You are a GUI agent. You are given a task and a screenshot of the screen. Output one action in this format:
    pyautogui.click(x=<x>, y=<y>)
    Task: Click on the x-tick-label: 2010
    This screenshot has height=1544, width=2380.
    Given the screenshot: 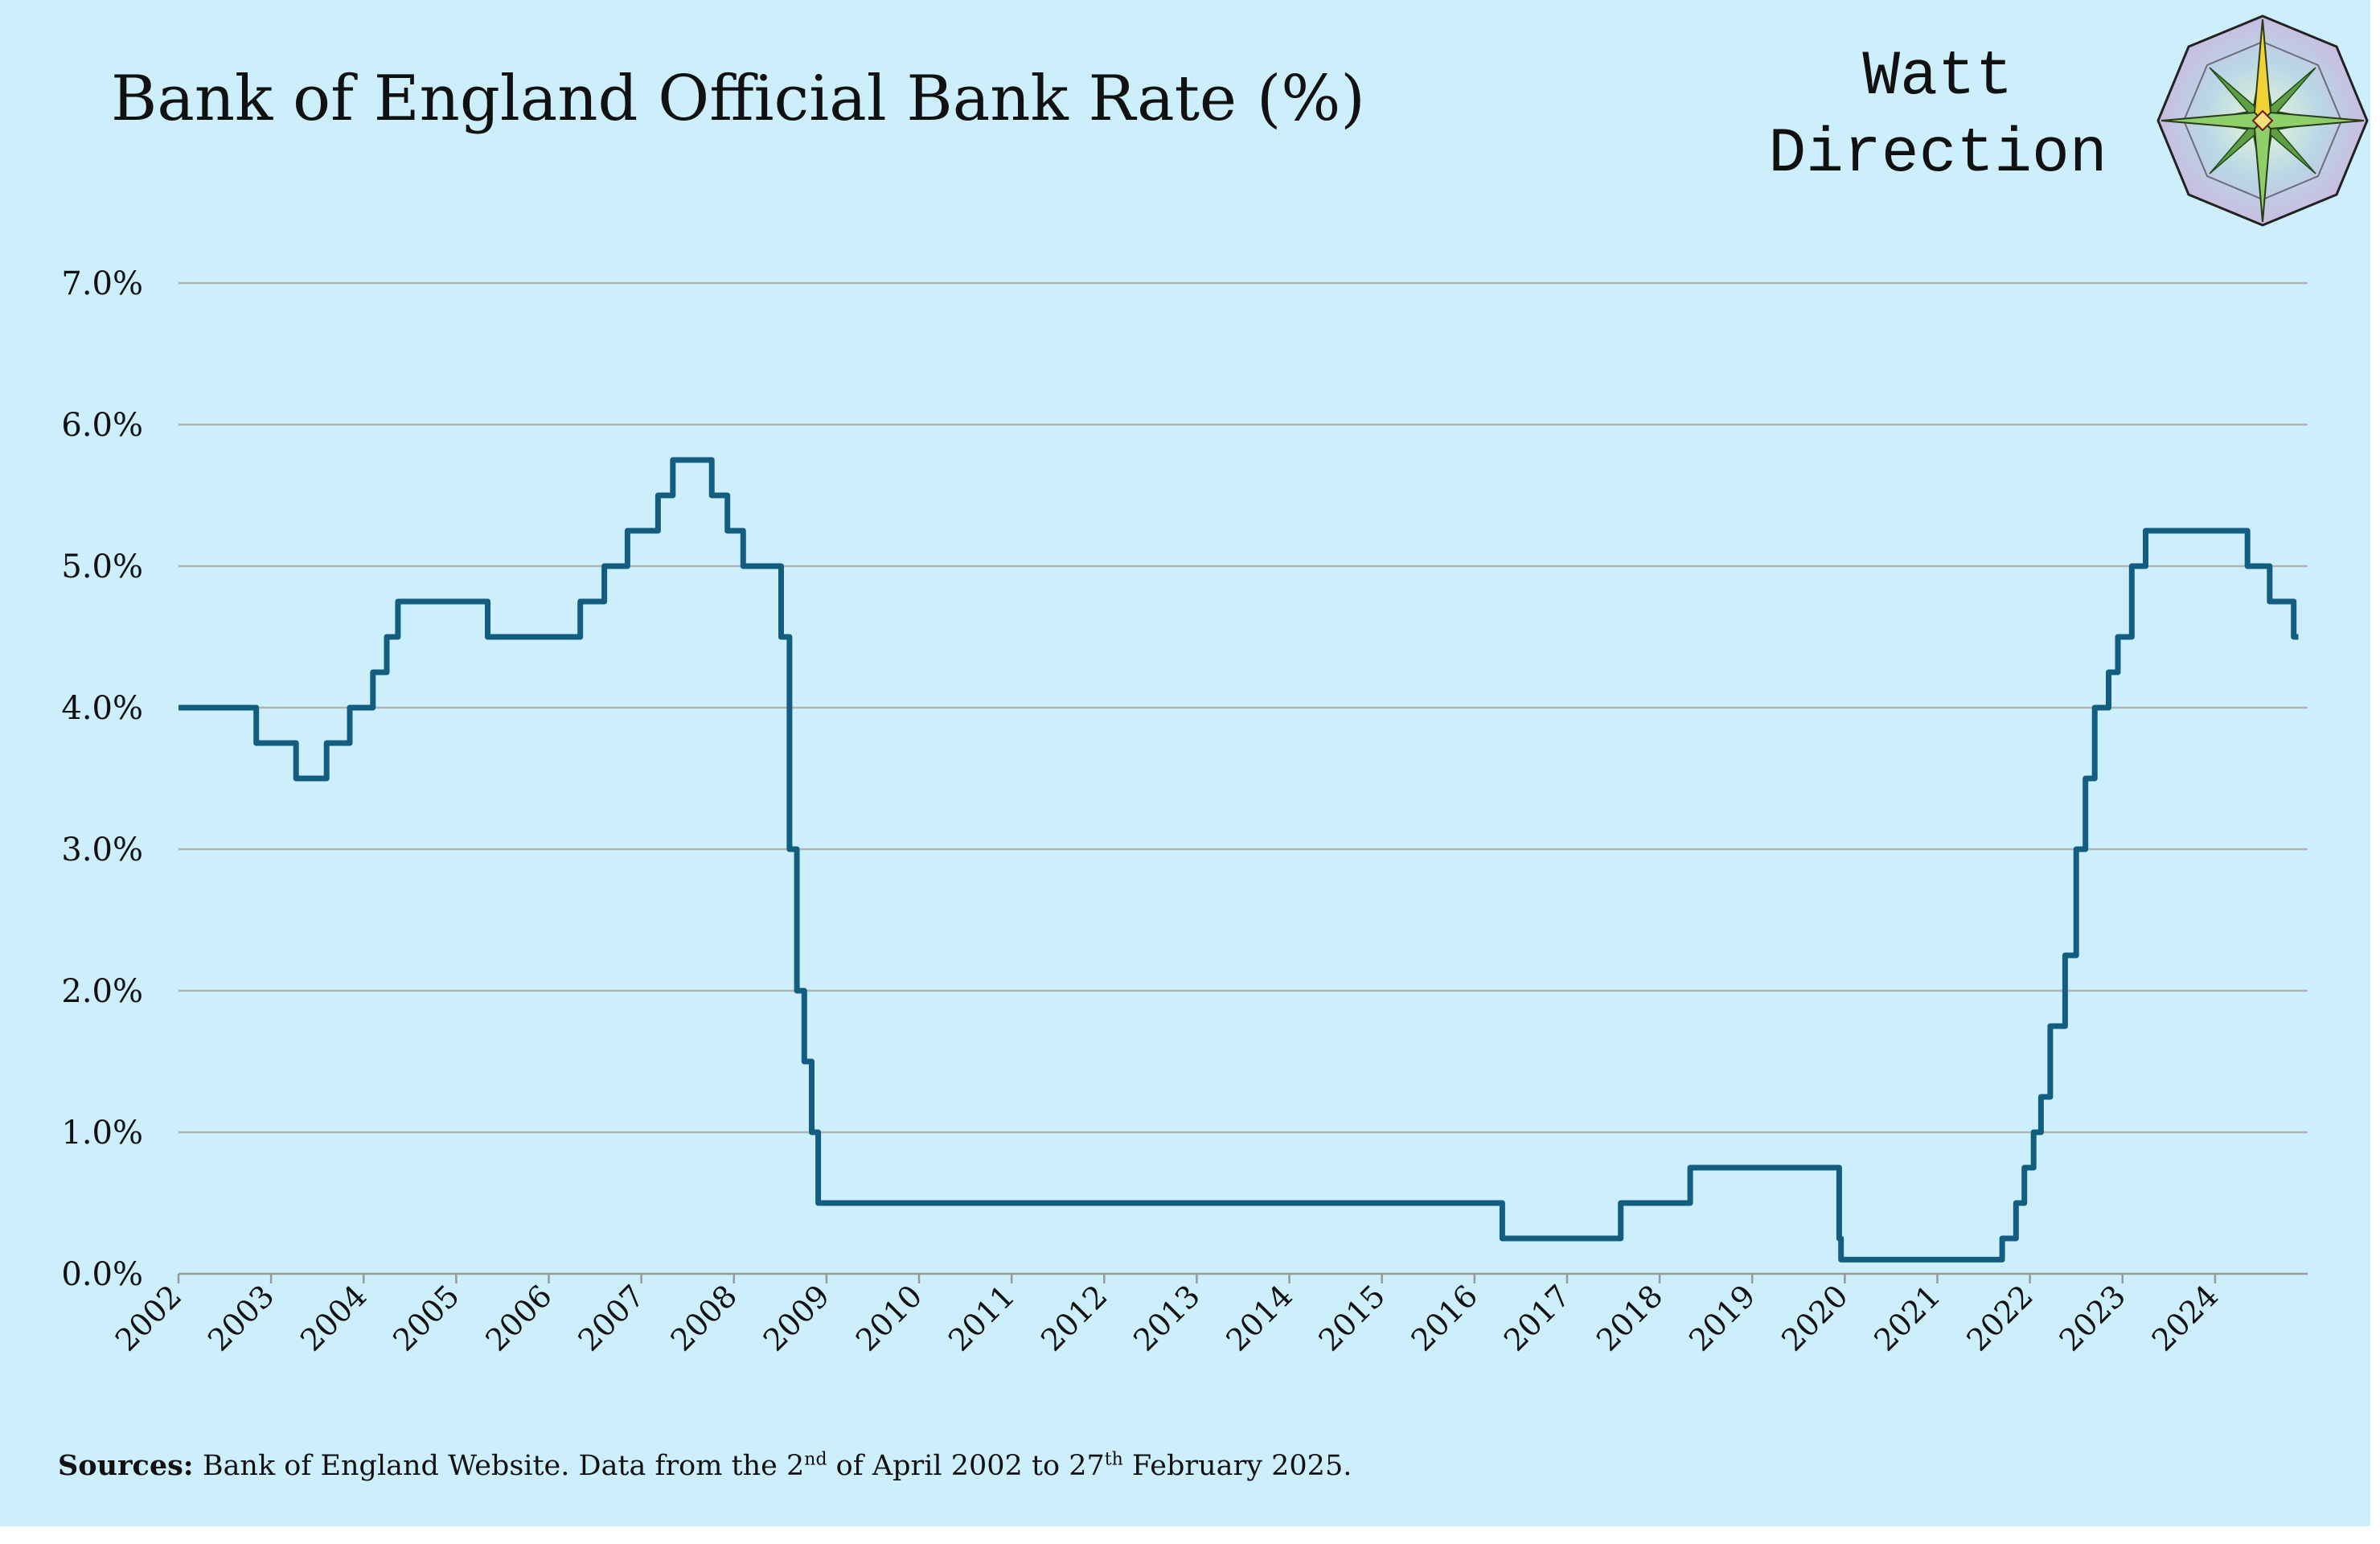 What is the action you would take?
    pyautogui.click(x=889, y=1318)
    